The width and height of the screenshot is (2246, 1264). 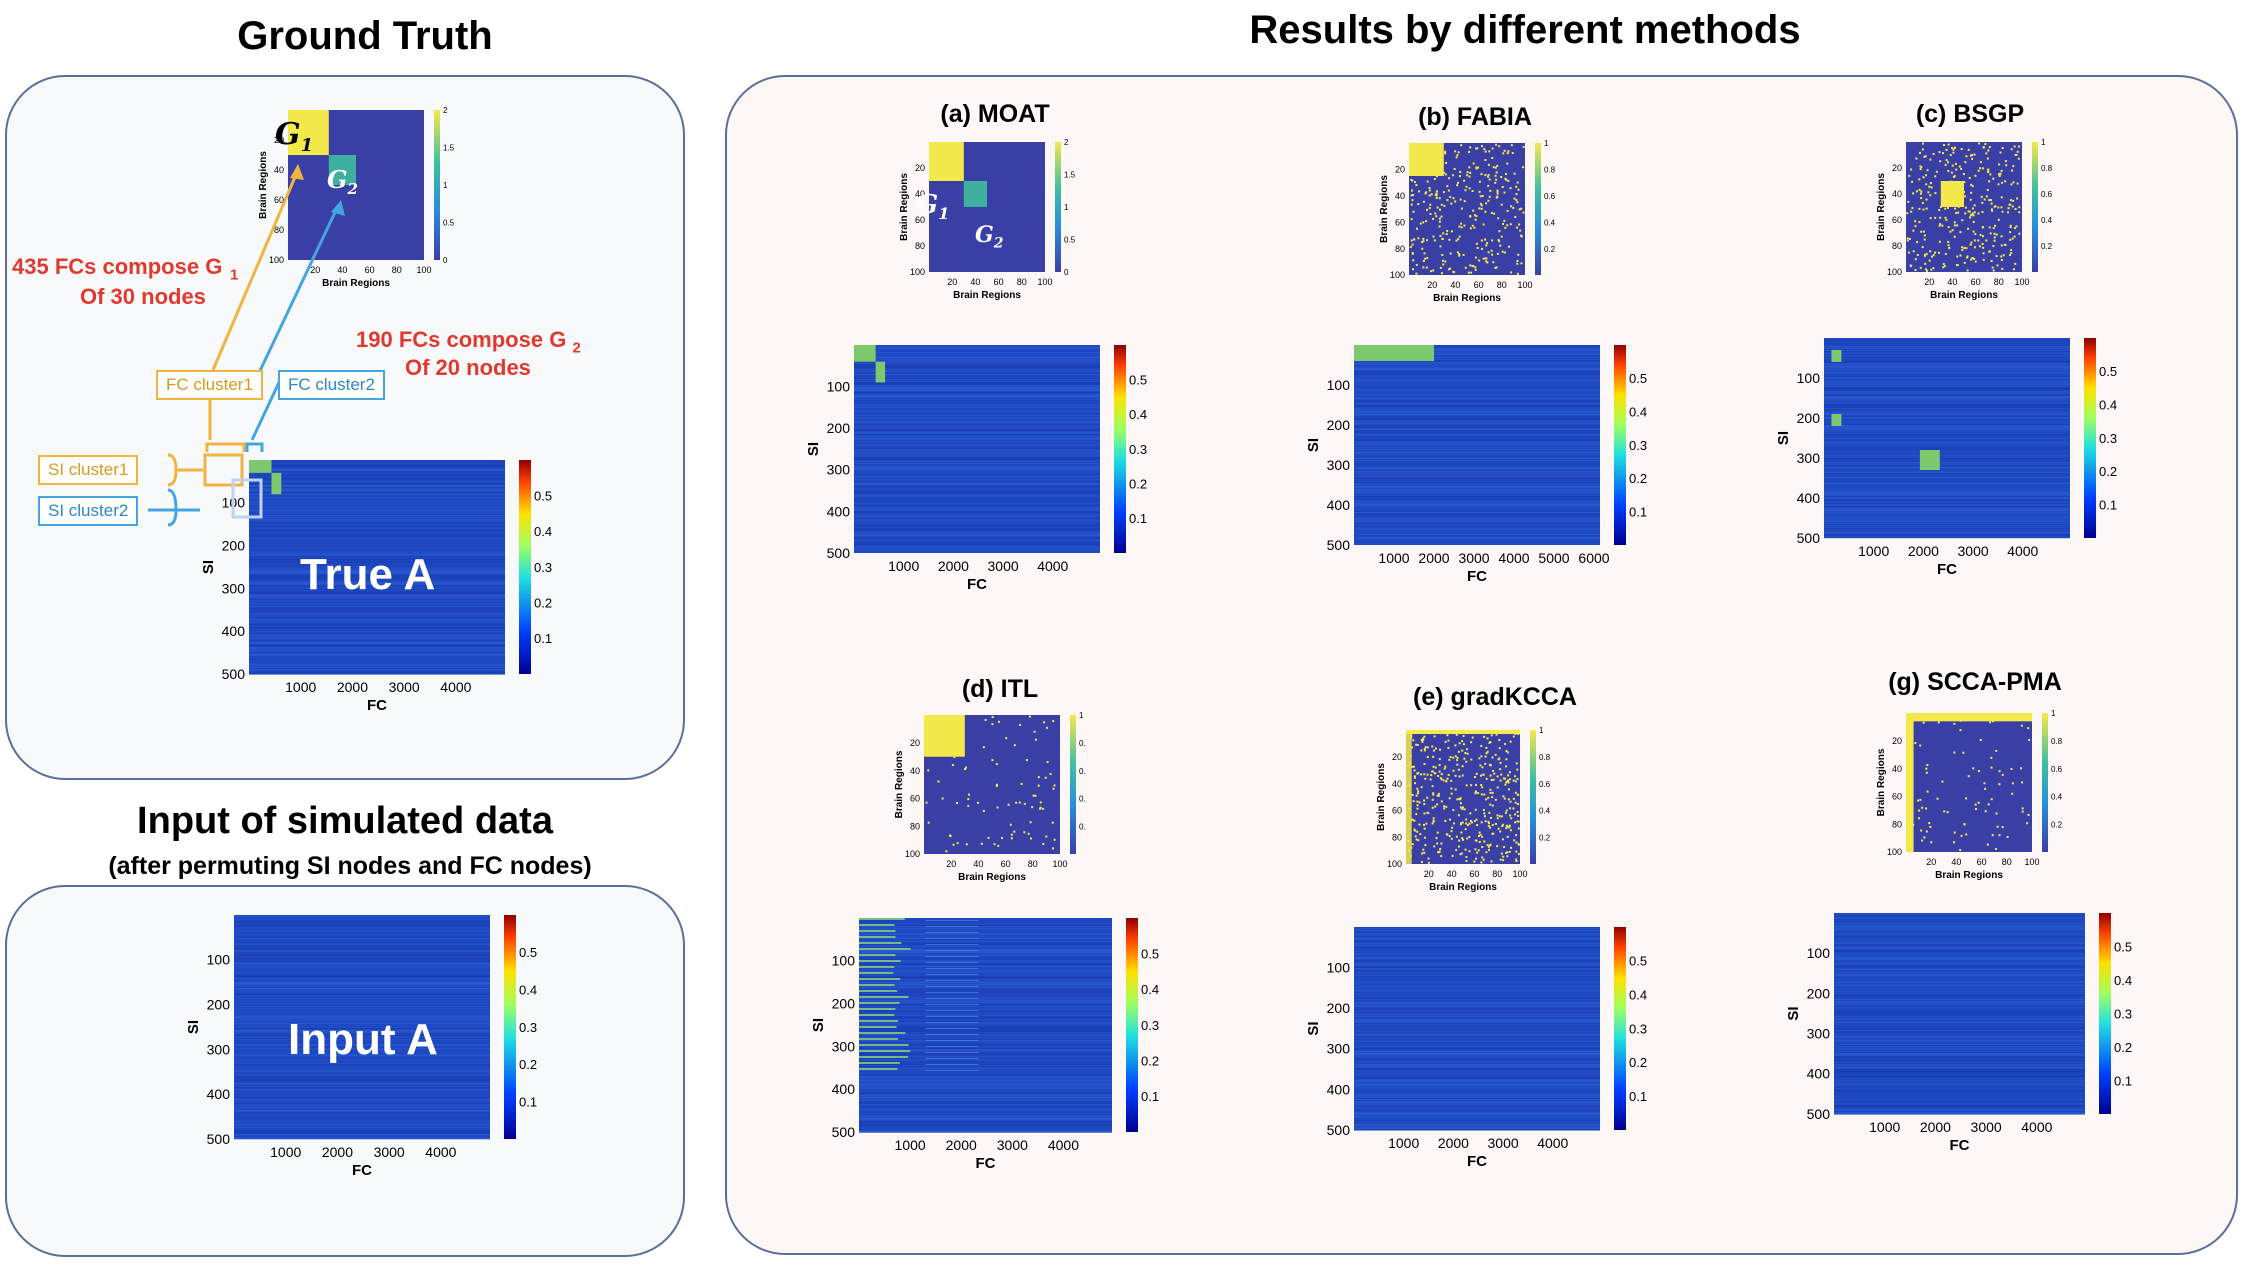 What do you see at coordinates (219, 960) in the screenshot?
I see `input_a-ytick-0: 100` at bounding box center [219, 960].